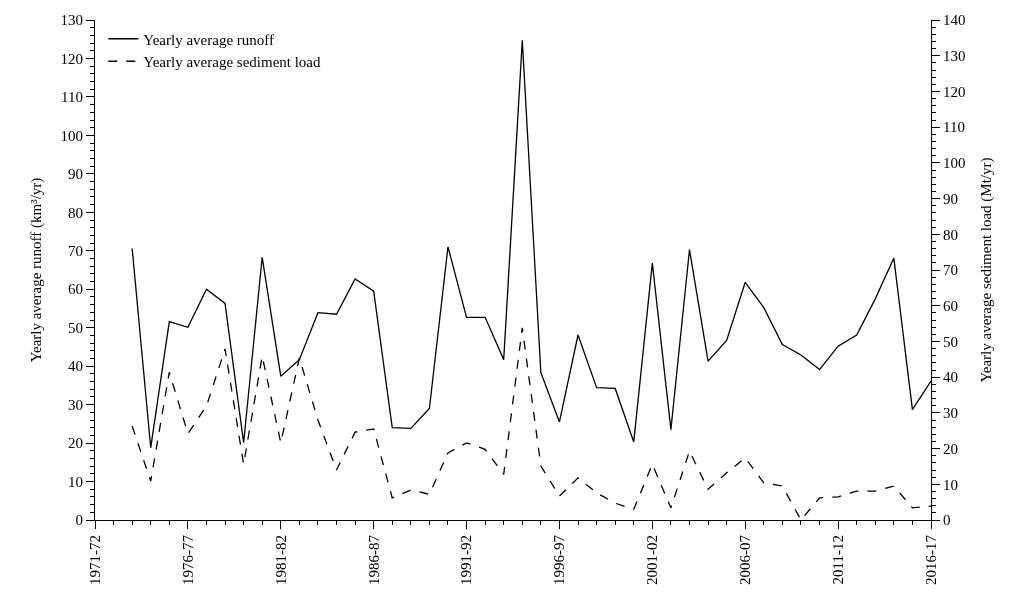  I want to click on x-tick-label: 2006-07, so click(745, 559).